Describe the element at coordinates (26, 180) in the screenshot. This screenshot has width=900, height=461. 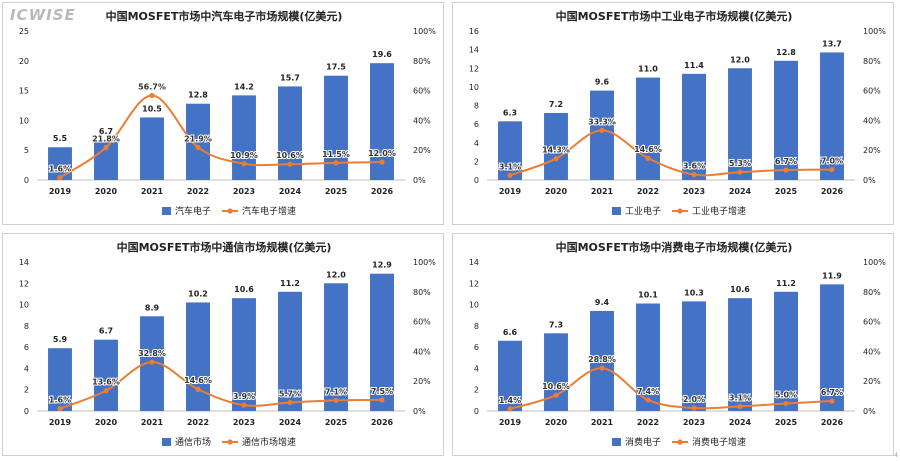
I see `left-axis-tick-label: 0` at that location.